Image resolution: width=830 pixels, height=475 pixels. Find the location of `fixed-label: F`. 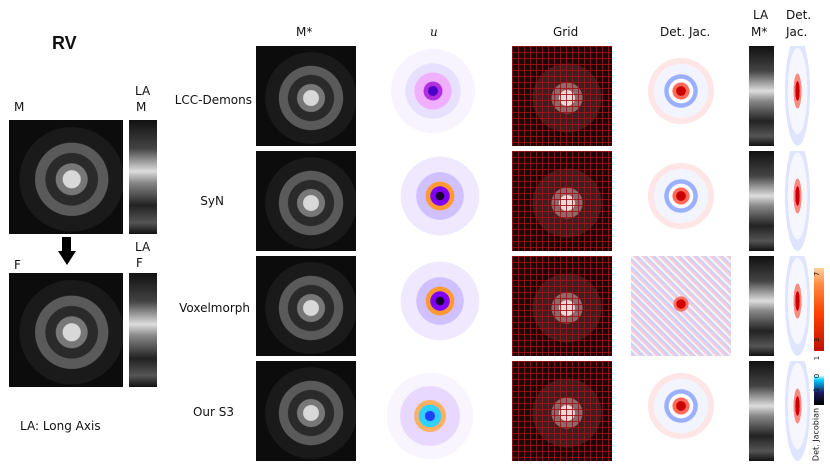

fixed-label: F is located at coordinates (17, 265).